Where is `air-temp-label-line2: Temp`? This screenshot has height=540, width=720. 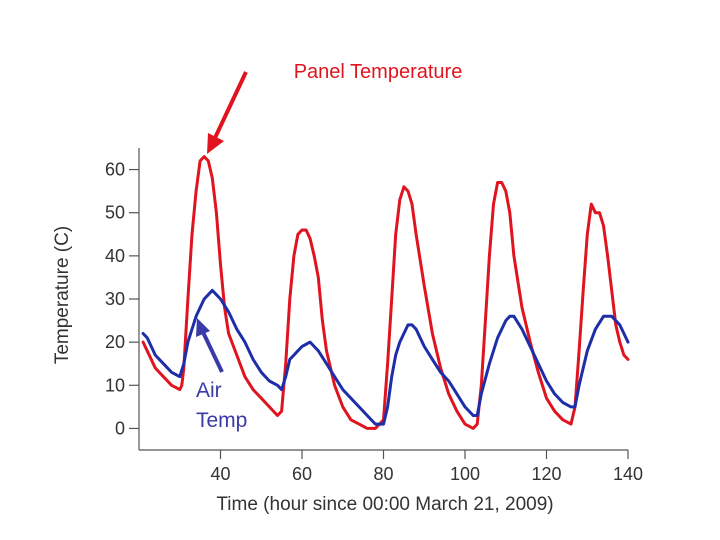 air-temp-label-line2: Temp is located at coordinates (221, 420).